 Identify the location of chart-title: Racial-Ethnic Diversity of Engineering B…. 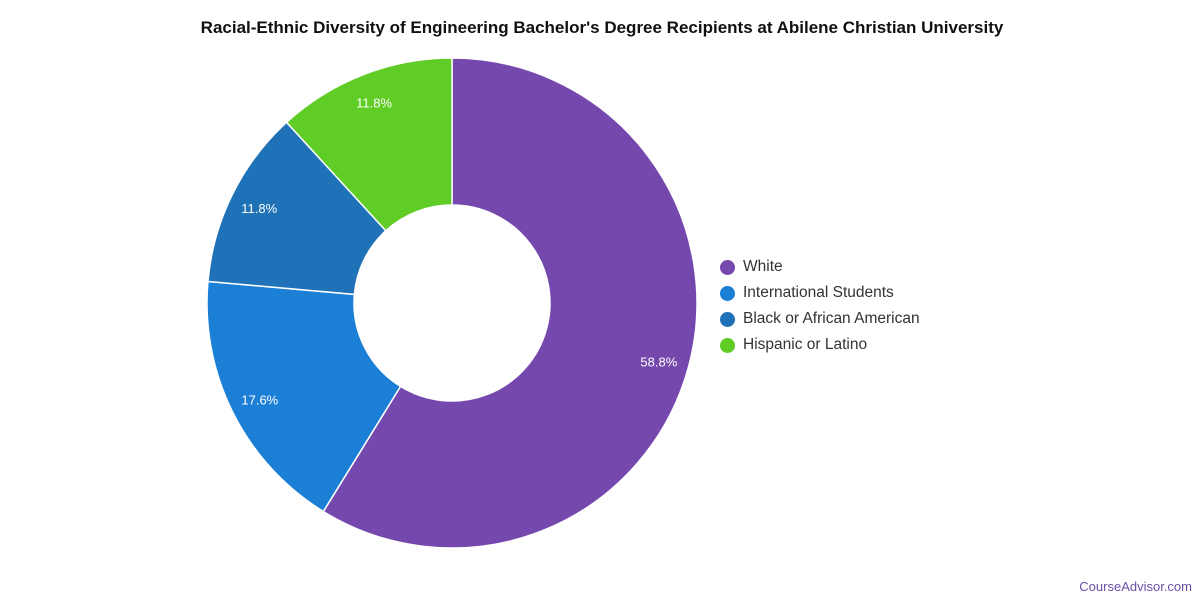
(602, 27).